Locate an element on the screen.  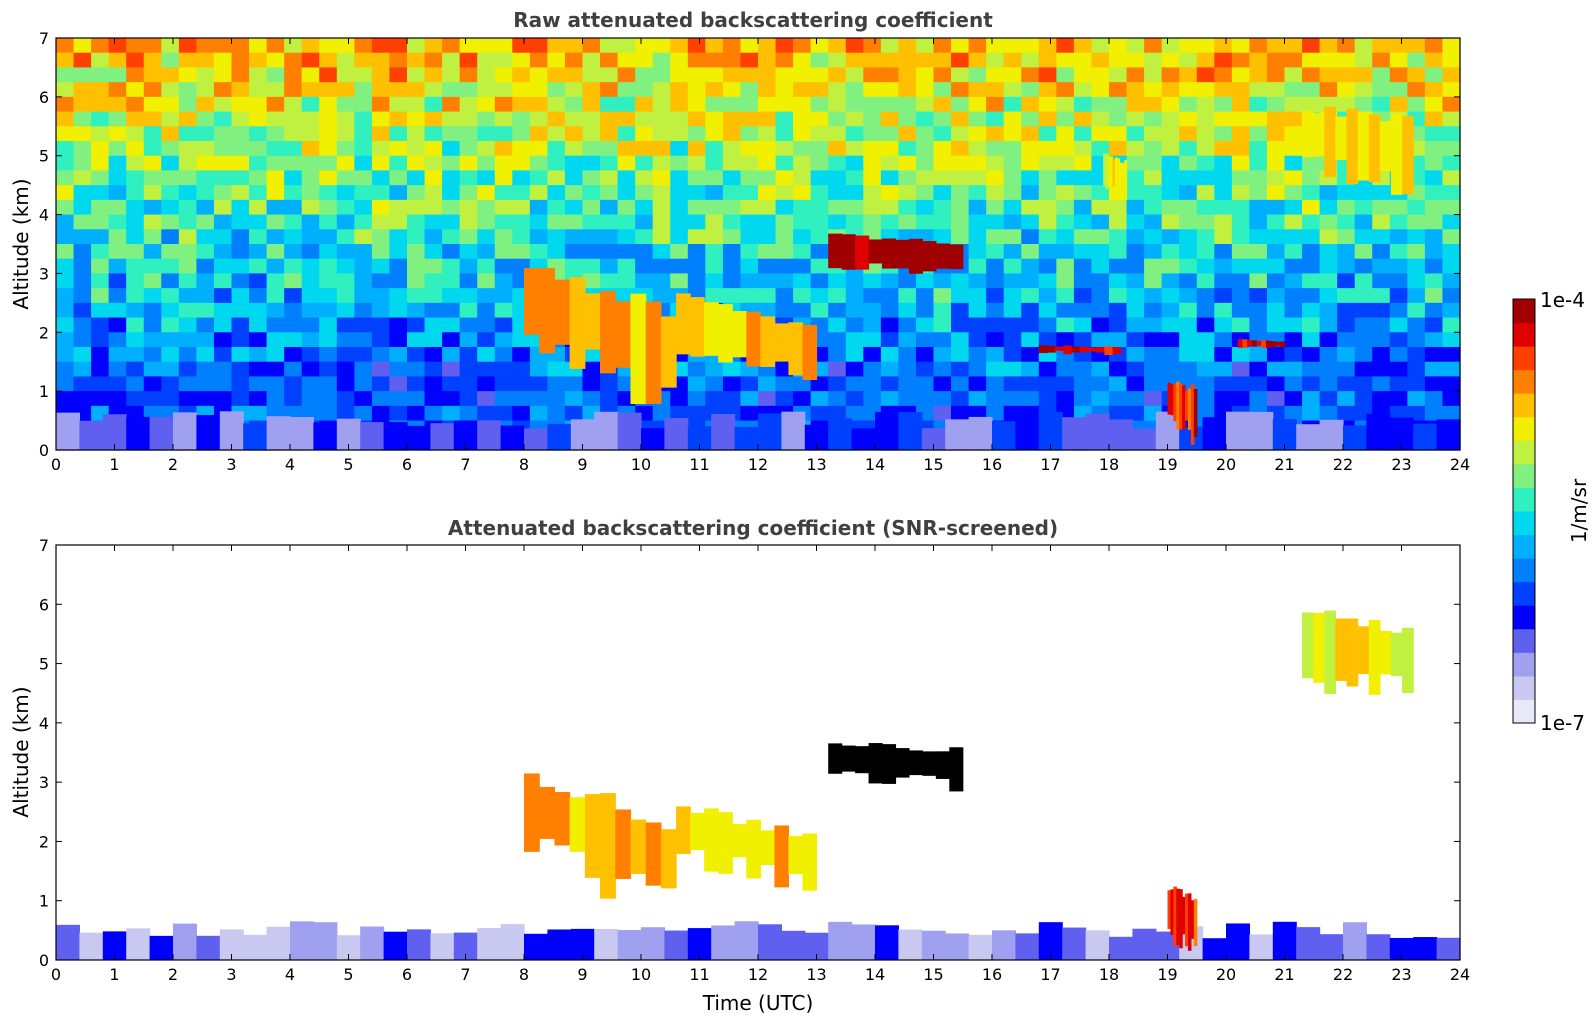
x-tick-label: 11 is located at coordinates (699, 974).